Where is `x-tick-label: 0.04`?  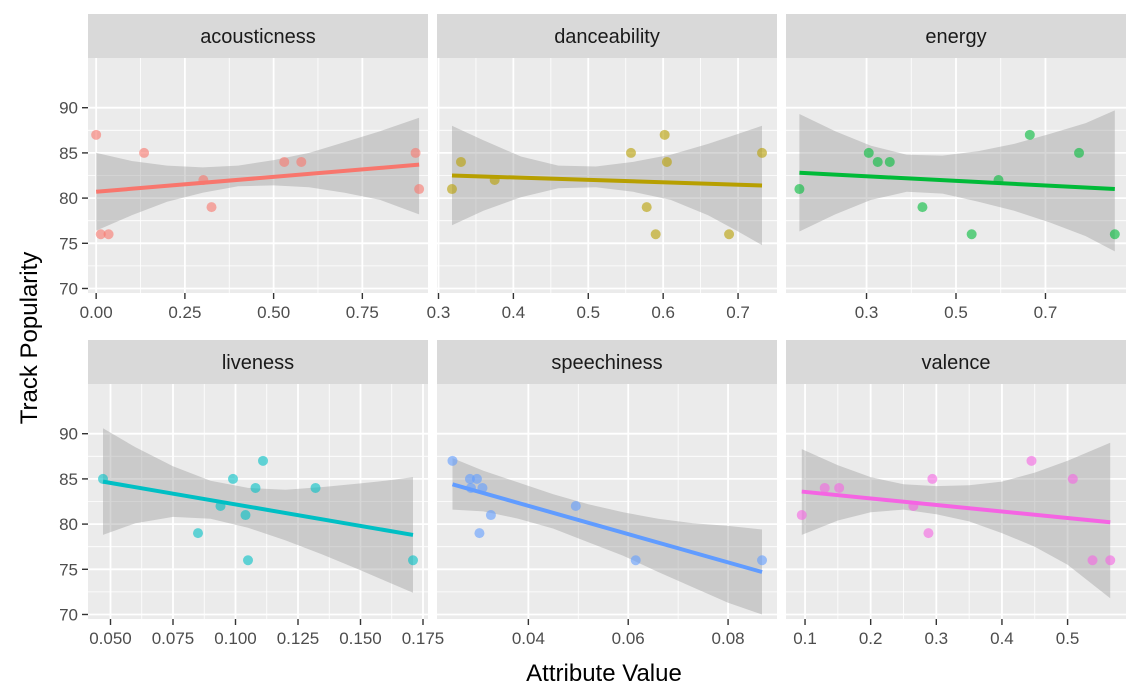 x-tick-label: 0.04 is located at coordinates (528, 638).